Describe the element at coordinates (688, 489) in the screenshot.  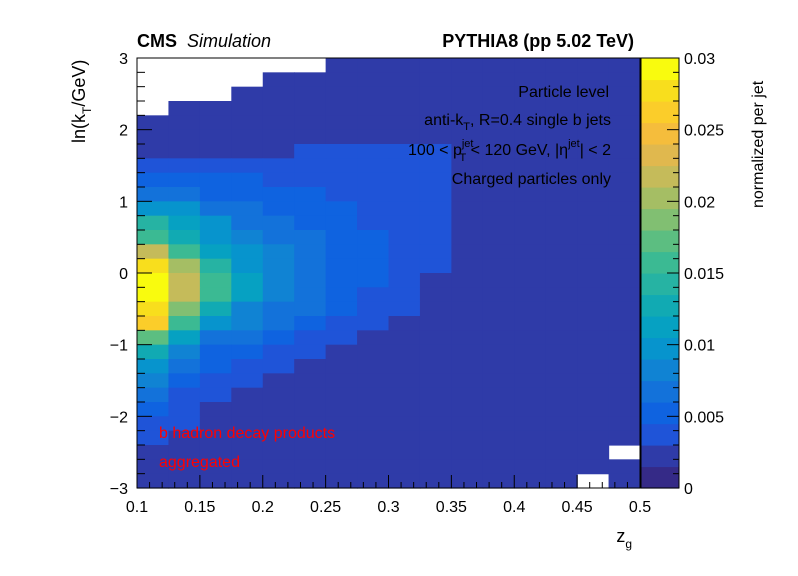
I see `colorbar-tick-label: 0` at that location.